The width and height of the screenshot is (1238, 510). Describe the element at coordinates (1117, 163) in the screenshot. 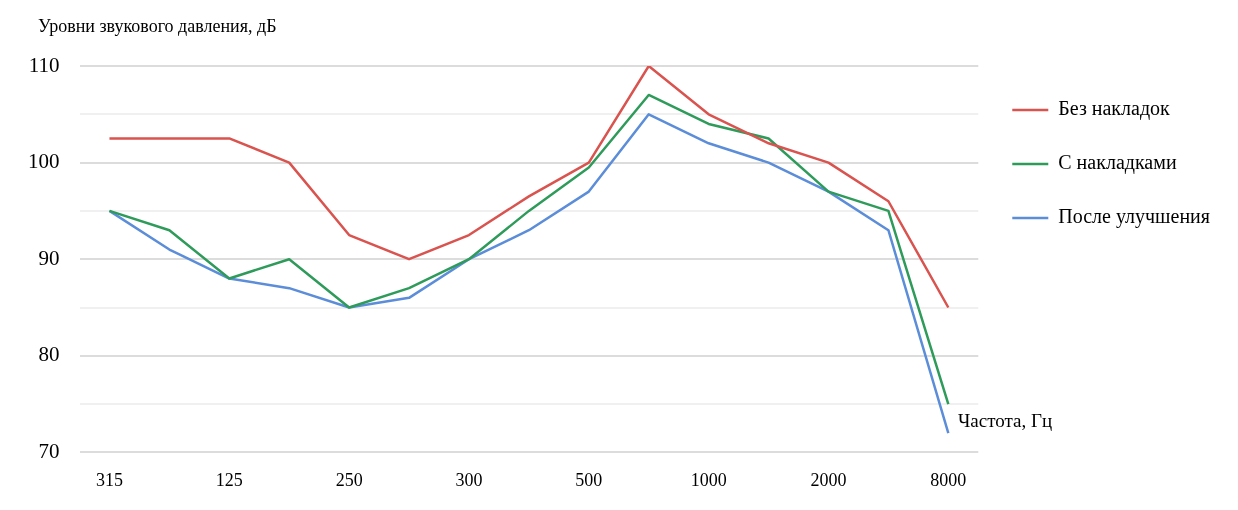

I see `legend-label: С накладками` at that location.